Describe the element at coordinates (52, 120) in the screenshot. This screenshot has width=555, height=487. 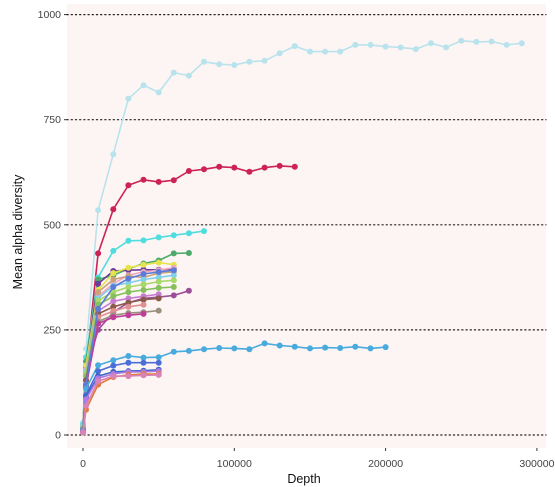
I see `y-tick-label: 750` at that location.